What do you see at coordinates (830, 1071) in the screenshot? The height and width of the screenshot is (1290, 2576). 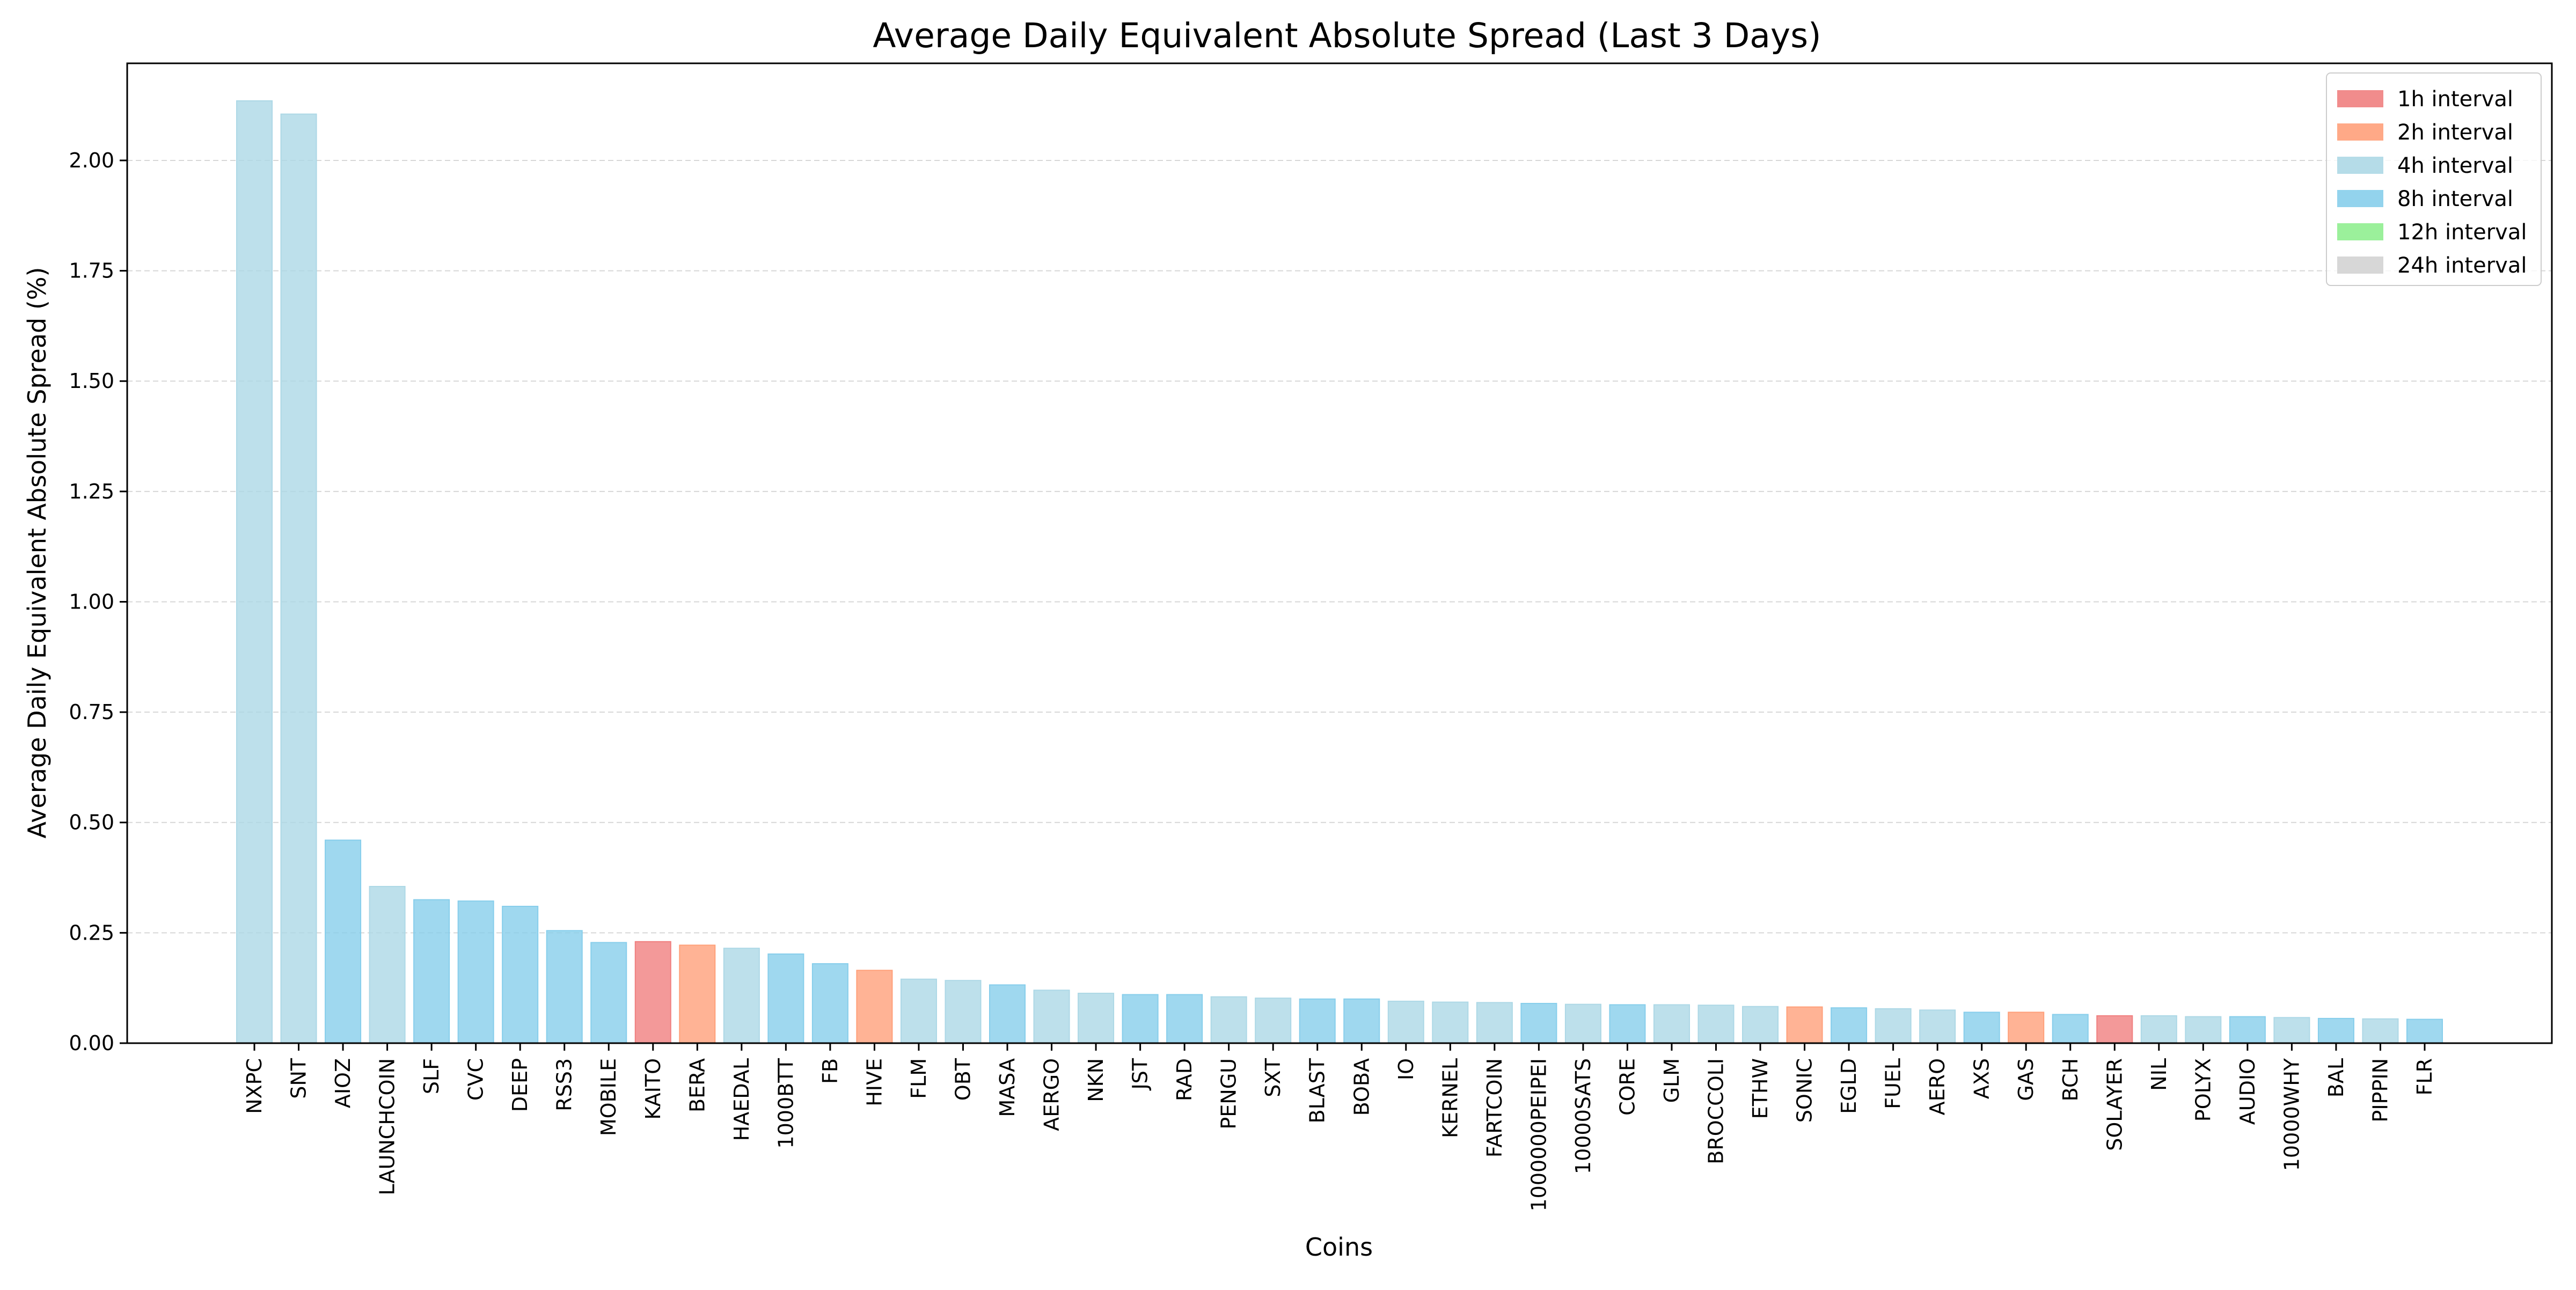 I see `x-tick-label: FB` at bounding box center [830, 1071].